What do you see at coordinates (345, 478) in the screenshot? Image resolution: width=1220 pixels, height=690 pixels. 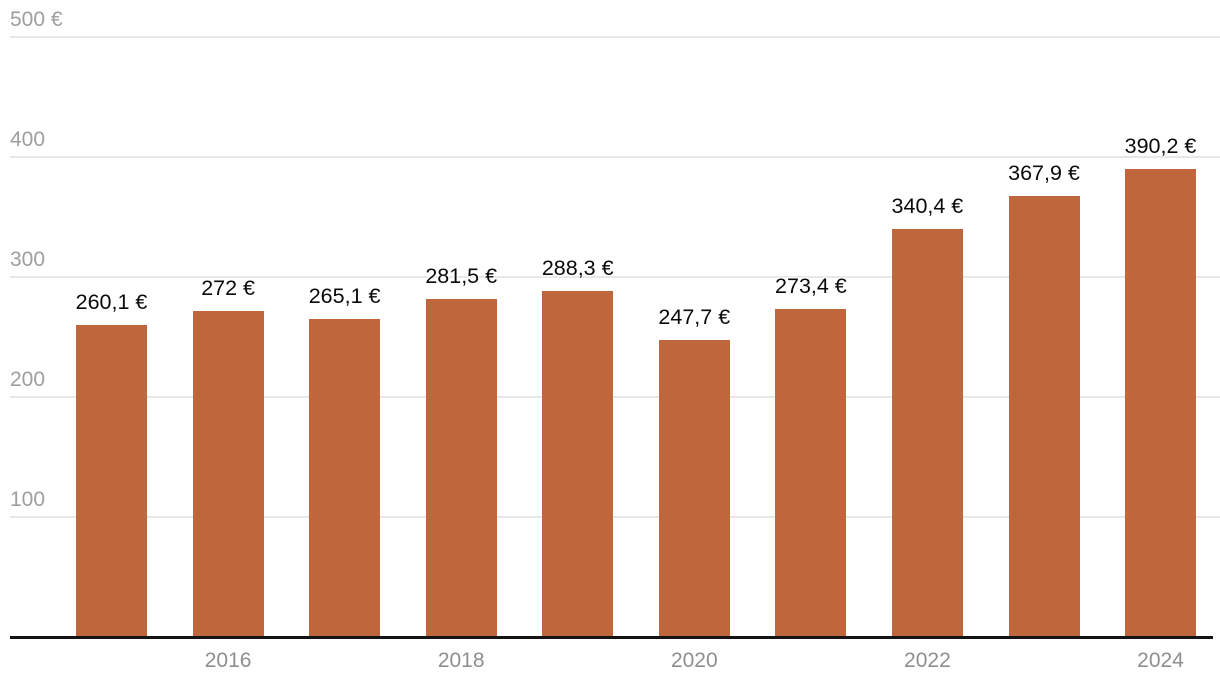 I see `bar-2017` at bounding box center [345, 478].